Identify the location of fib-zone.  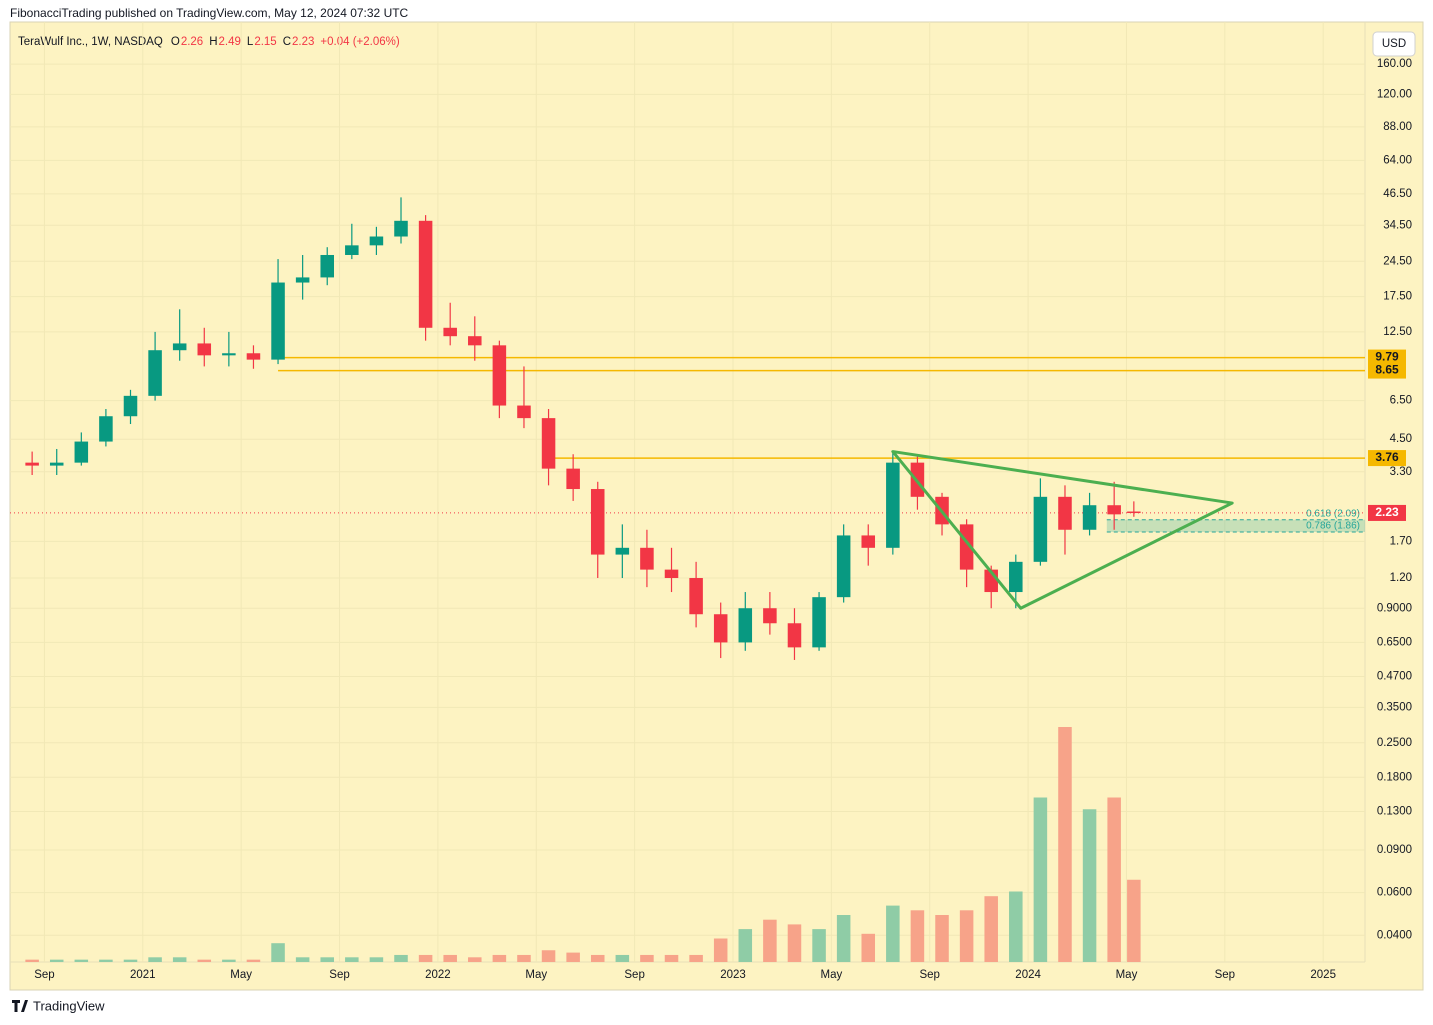
(1235, 525).